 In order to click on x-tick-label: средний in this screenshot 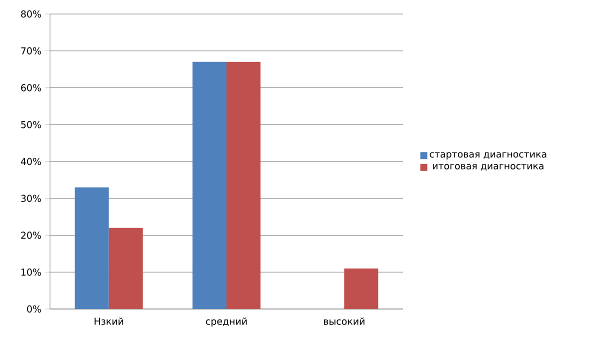, I will do `click(226, 322)`.